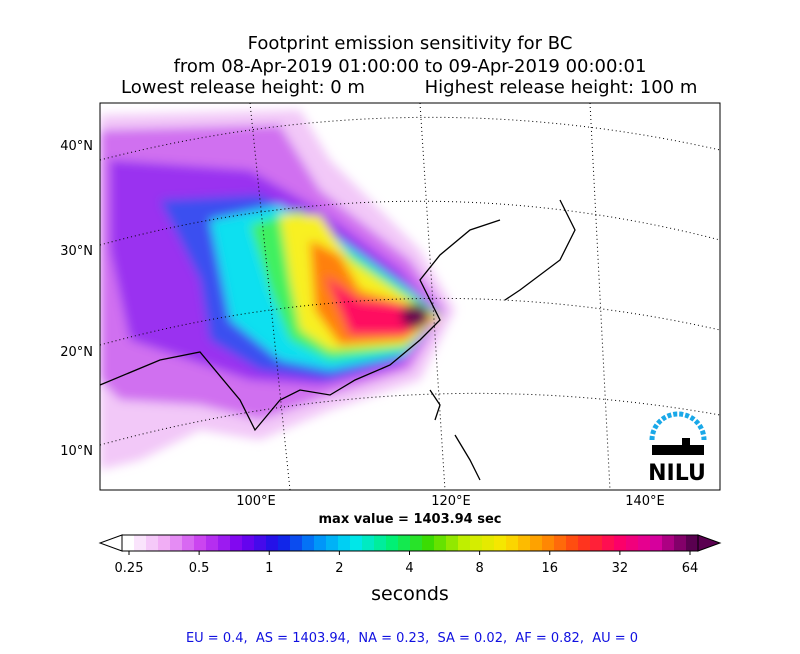  I want to click on lat-label: 20°N, so click(76, 352).